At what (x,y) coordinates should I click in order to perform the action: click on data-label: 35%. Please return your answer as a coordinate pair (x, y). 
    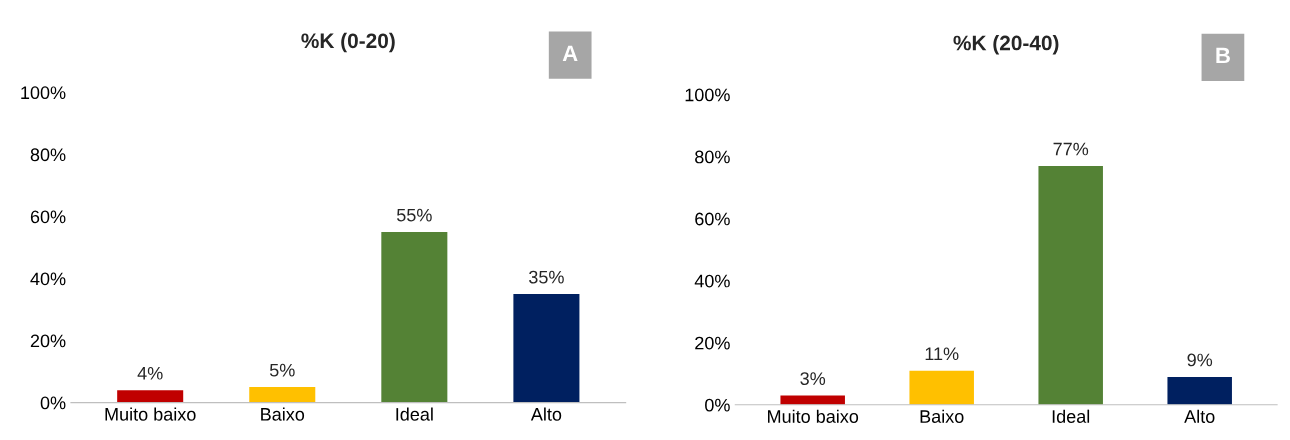
    Looking at the image, I should click on (546, 277).